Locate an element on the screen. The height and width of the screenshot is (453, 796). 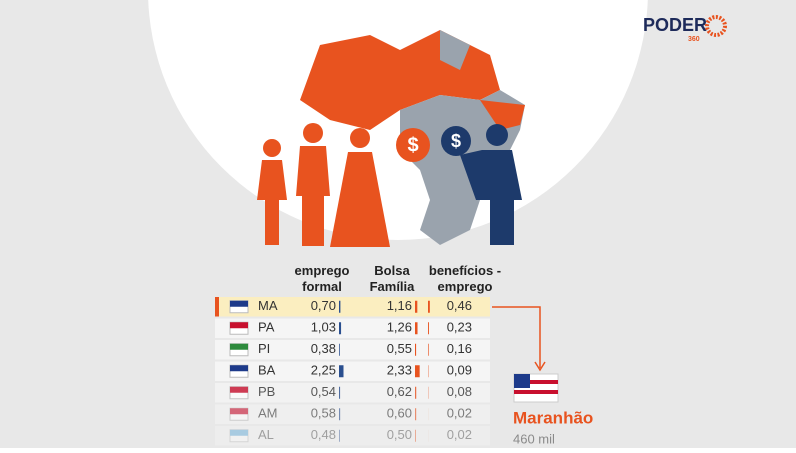
table-row: AL 0,48 0,50 0,02 is located at coordinates (352, 436).